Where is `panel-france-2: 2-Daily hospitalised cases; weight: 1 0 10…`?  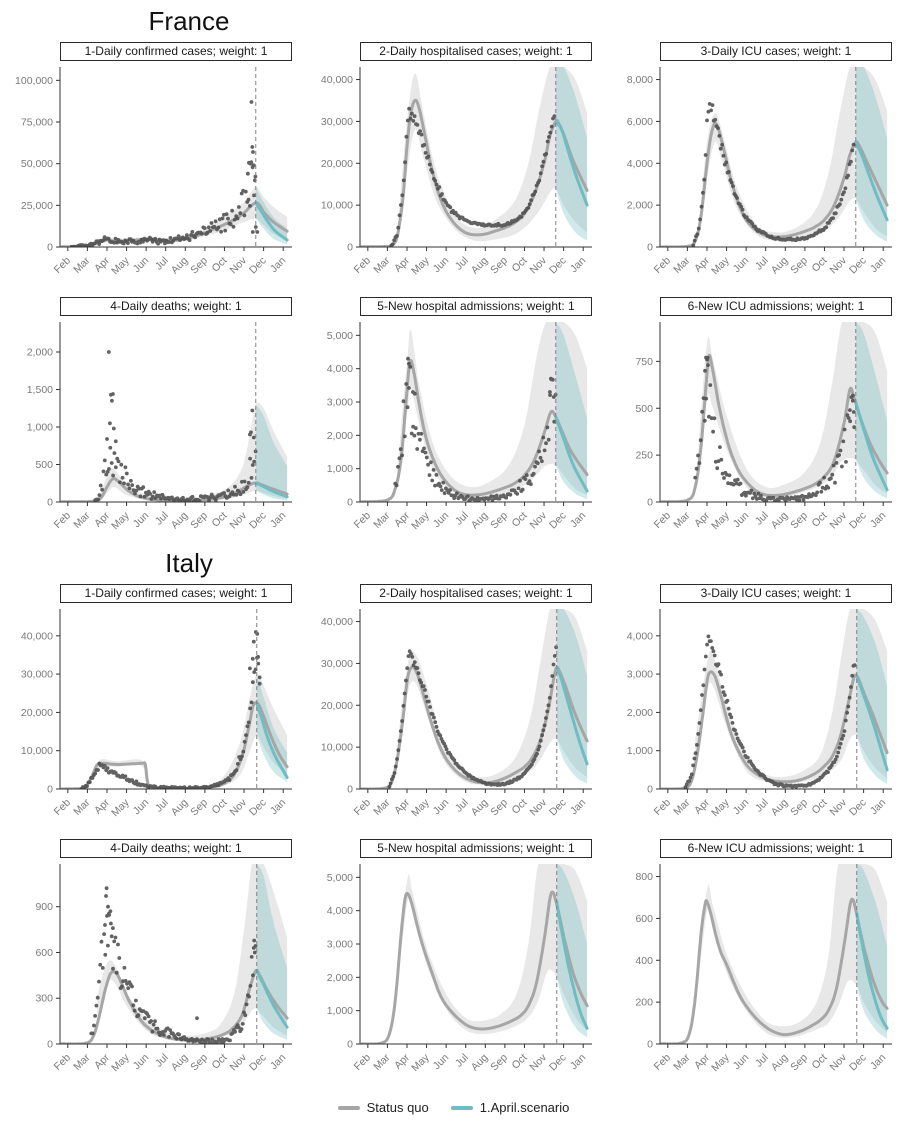 panel-france-2: 2-Daily hospitalised cases; weight: 1 0 10… is located at coordinates (453, 166).